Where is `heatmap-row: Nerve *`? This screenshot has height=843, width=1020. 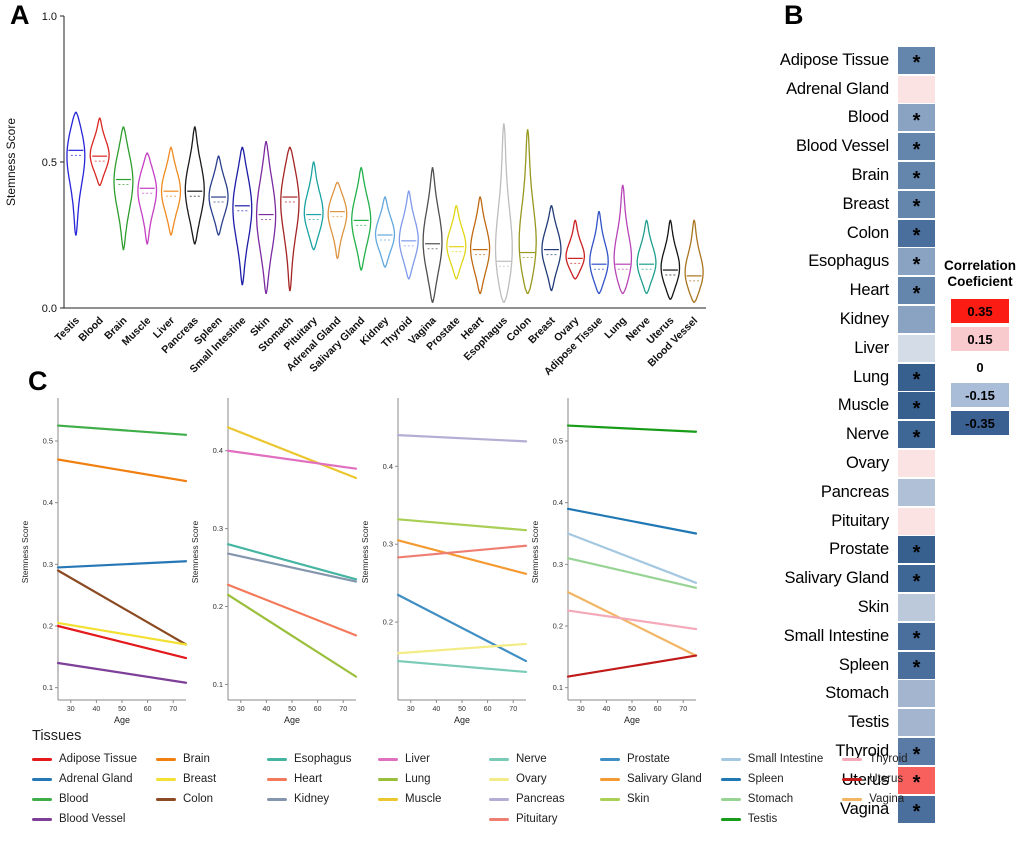
heatmap-row: Nerve * is located at coordinates (841, 434).